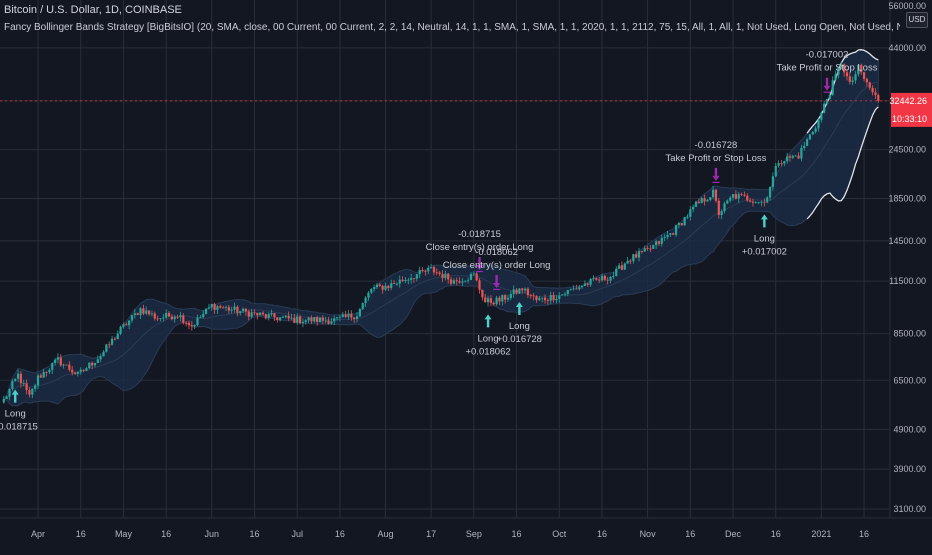 The image size is (932, 555). Describe the element at coordinates (19, 427) in the screenshot. I see `signal-label: +0.018715` at that location.